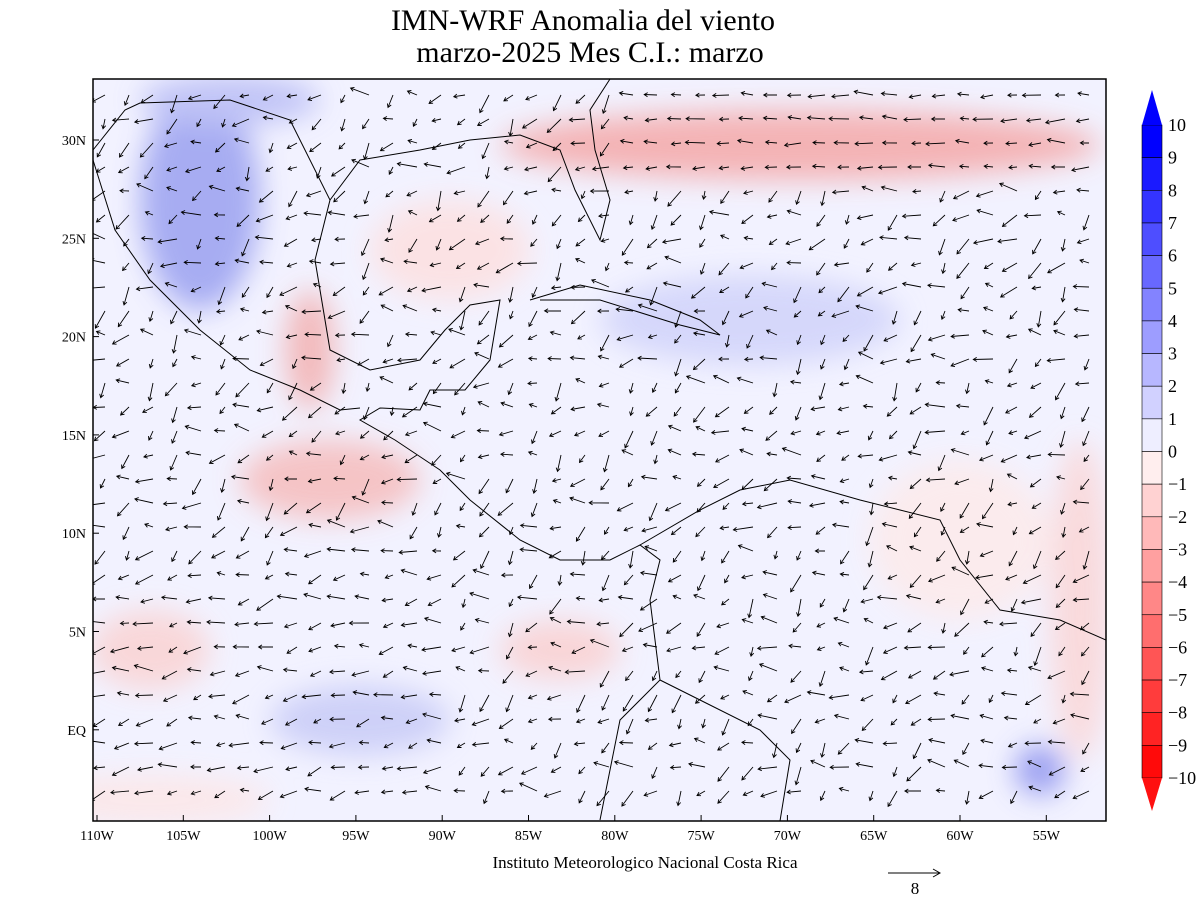  Describe the element at coordinates (1177, 484) in the screenshot. I see `colorbar-label: −1` at that location.